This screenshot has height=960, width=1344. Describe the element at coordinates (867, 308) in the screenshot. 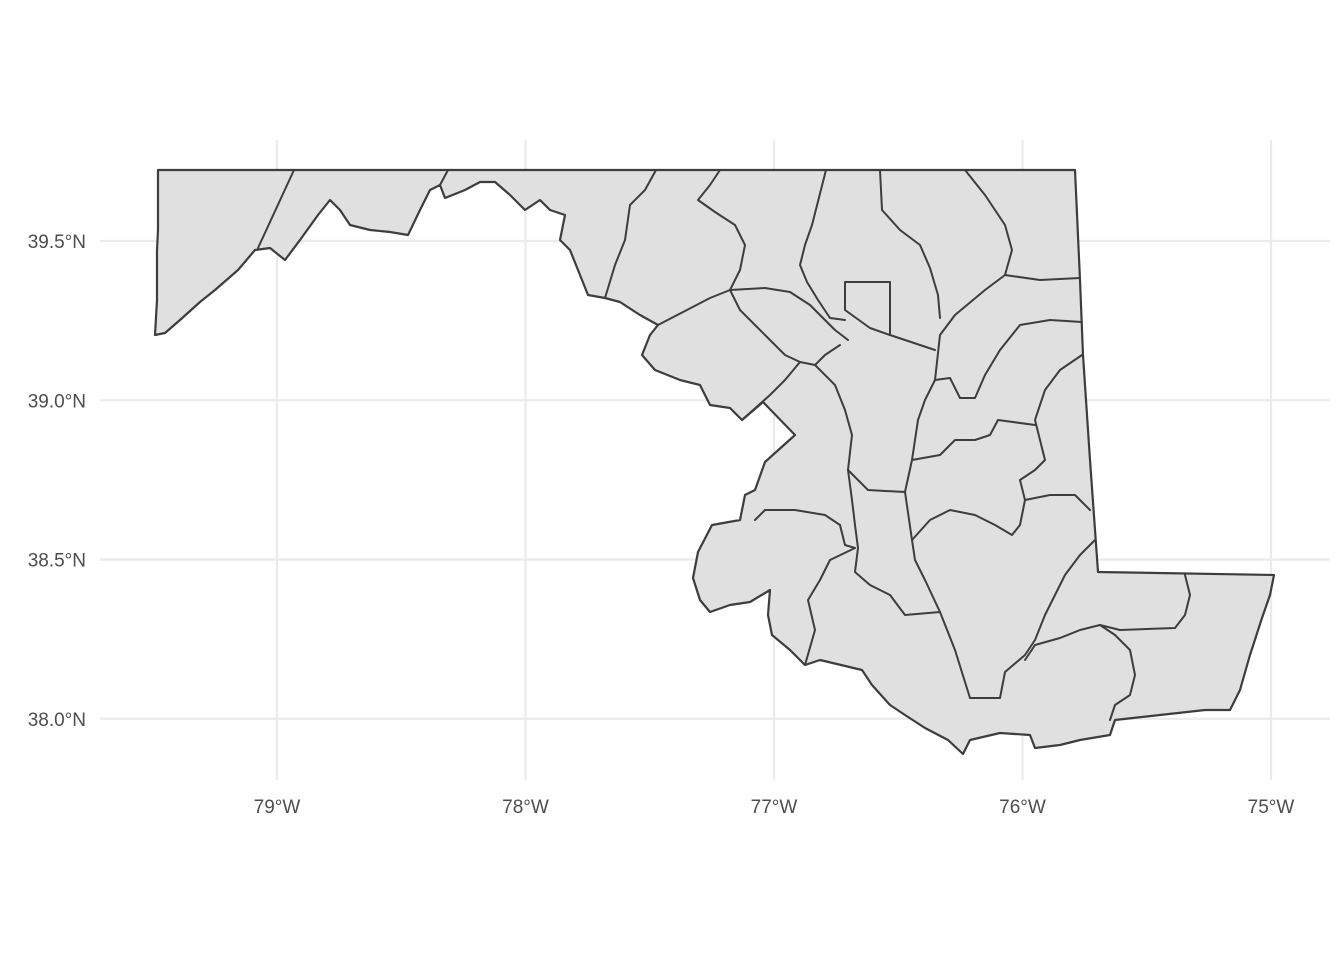

I see `county-border-baltimore-city` at that location.